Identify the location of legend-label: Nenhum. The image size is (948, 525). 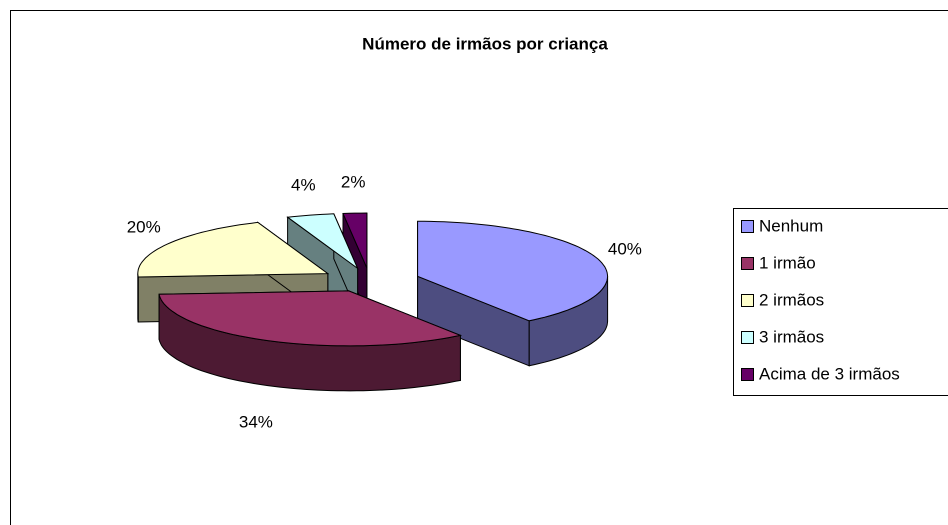
(791, 225).